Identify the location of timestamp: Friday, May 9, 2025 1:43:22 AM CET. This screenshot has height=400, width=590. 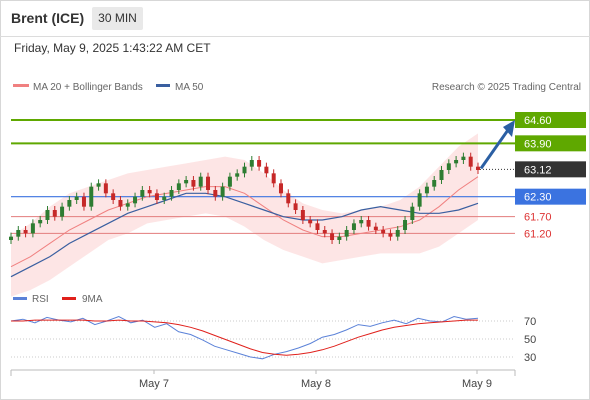
(112, 48).